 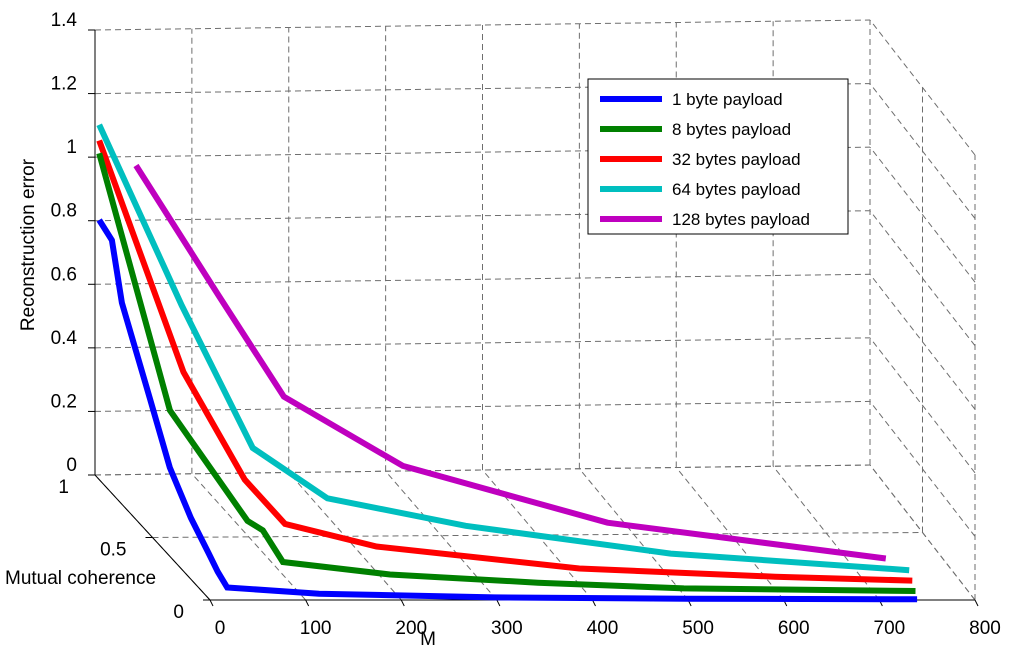 I want to click on z-tick-label: 0.2, so click(x=64, y=401).